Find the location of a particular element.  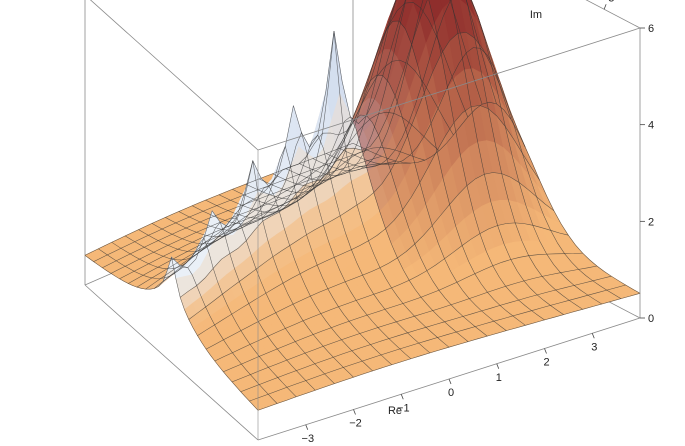

y-tick-label: −3 is located at coordinates (608, 2).